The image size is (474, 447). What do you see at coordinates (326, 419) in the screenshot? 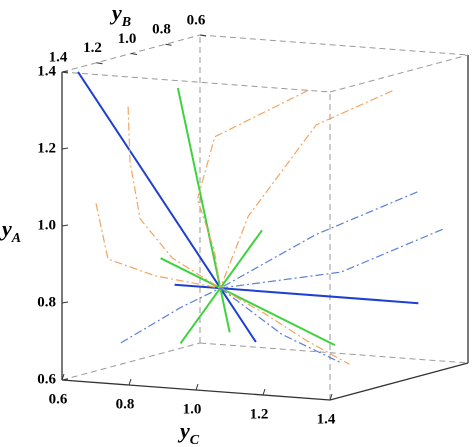
I see `x-tick-label: 1.4` at bounding box center [326, 419].